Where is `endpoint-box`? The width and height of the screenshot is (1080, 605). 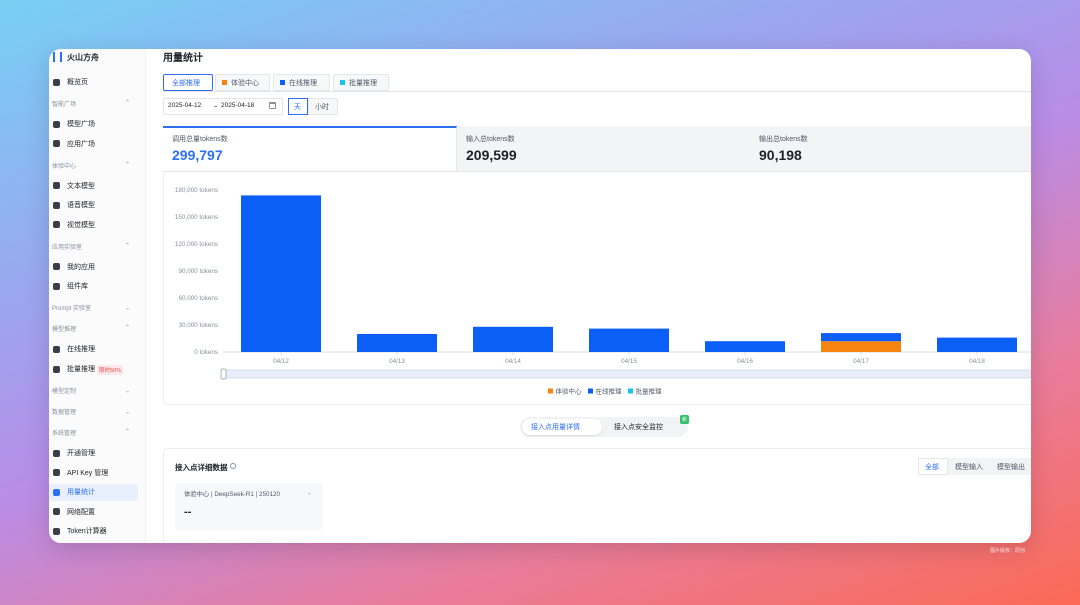
endpoint-box is located at coordinates (249, 506).